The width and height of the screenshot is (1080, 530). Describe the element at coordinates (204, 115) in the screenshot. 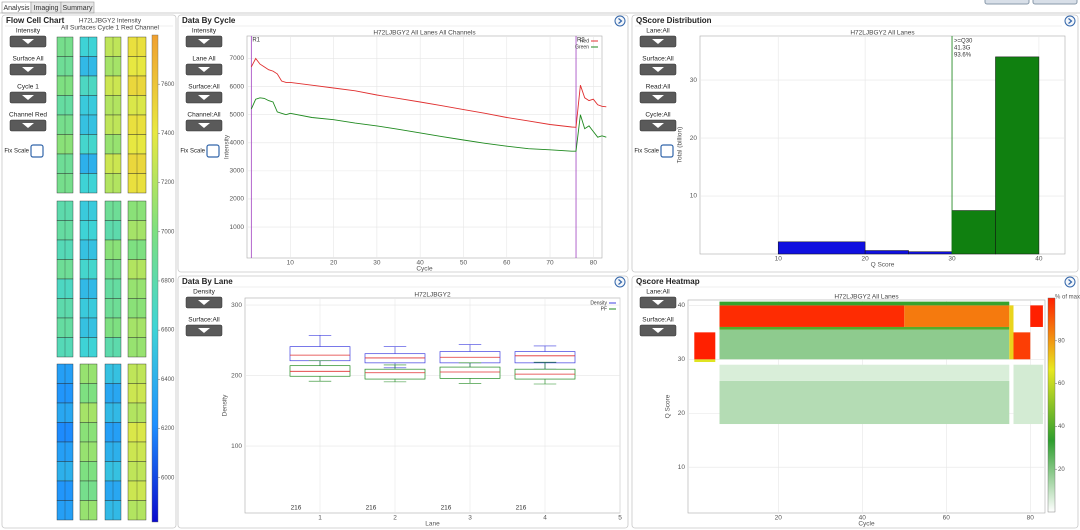

I see `control-label: Channel:All` at that location.